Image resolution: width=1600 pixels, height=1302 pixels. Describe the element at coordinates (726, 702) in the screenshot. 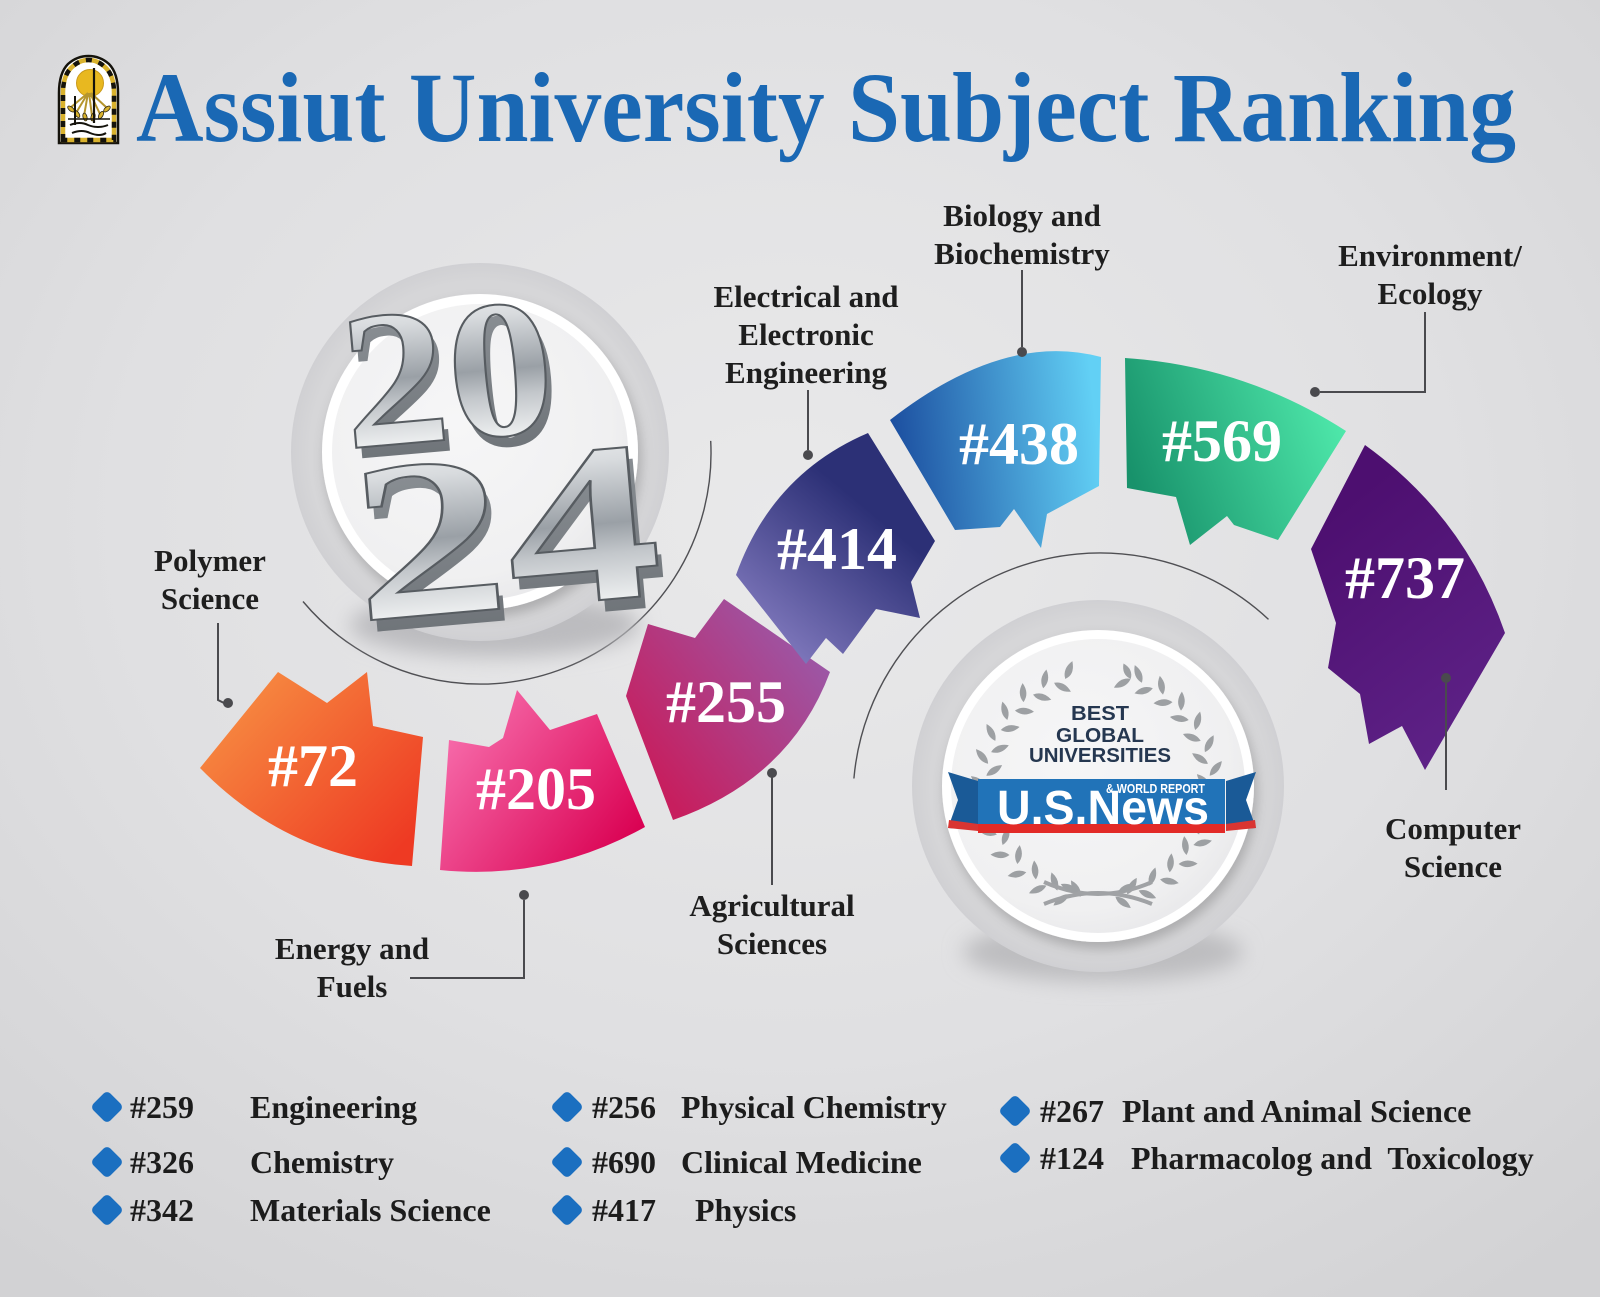

I see `svg-text: #255` at that location.